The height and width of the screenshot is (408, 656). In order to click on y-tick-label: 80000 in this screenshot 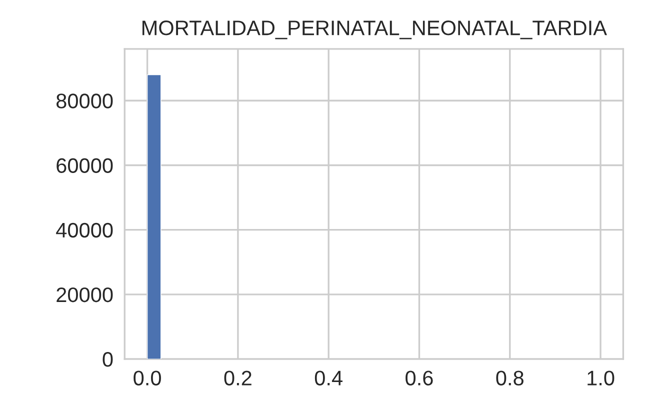, I will do `click(84, 101)`.